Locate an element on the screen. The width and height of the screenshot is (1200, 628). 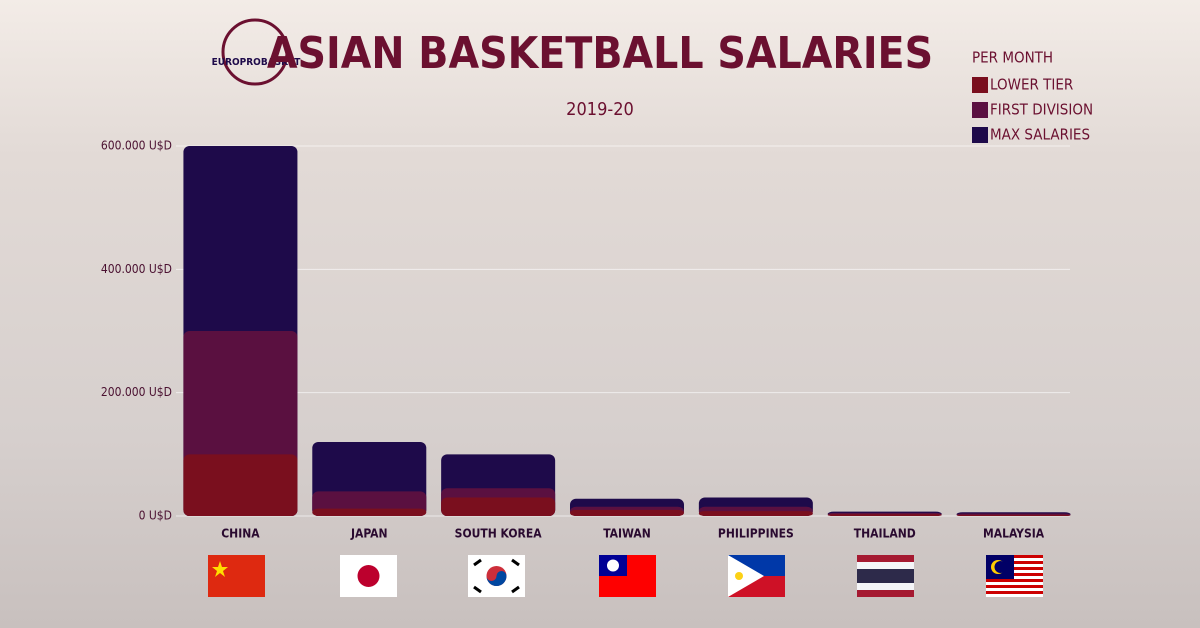
x-tick-label: MALAYSIA is located at coordinates (1014, 534).